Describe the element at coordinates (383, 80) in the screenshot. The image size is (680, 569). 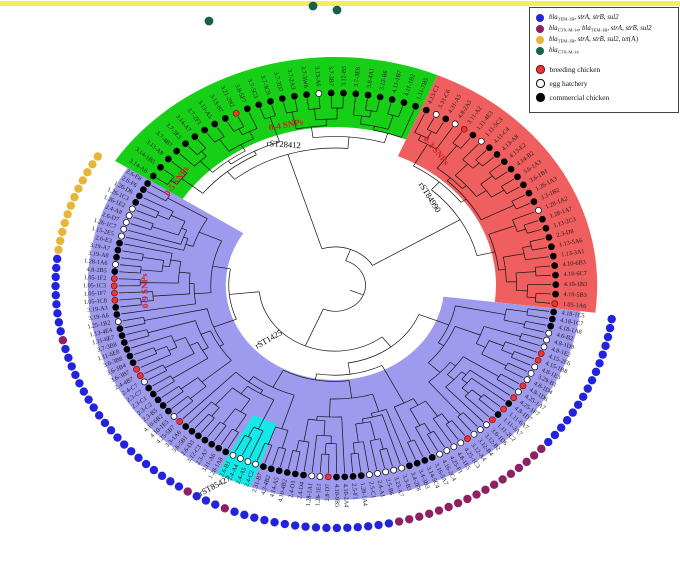
I see `tip-label: 3.12-B6` at that location.